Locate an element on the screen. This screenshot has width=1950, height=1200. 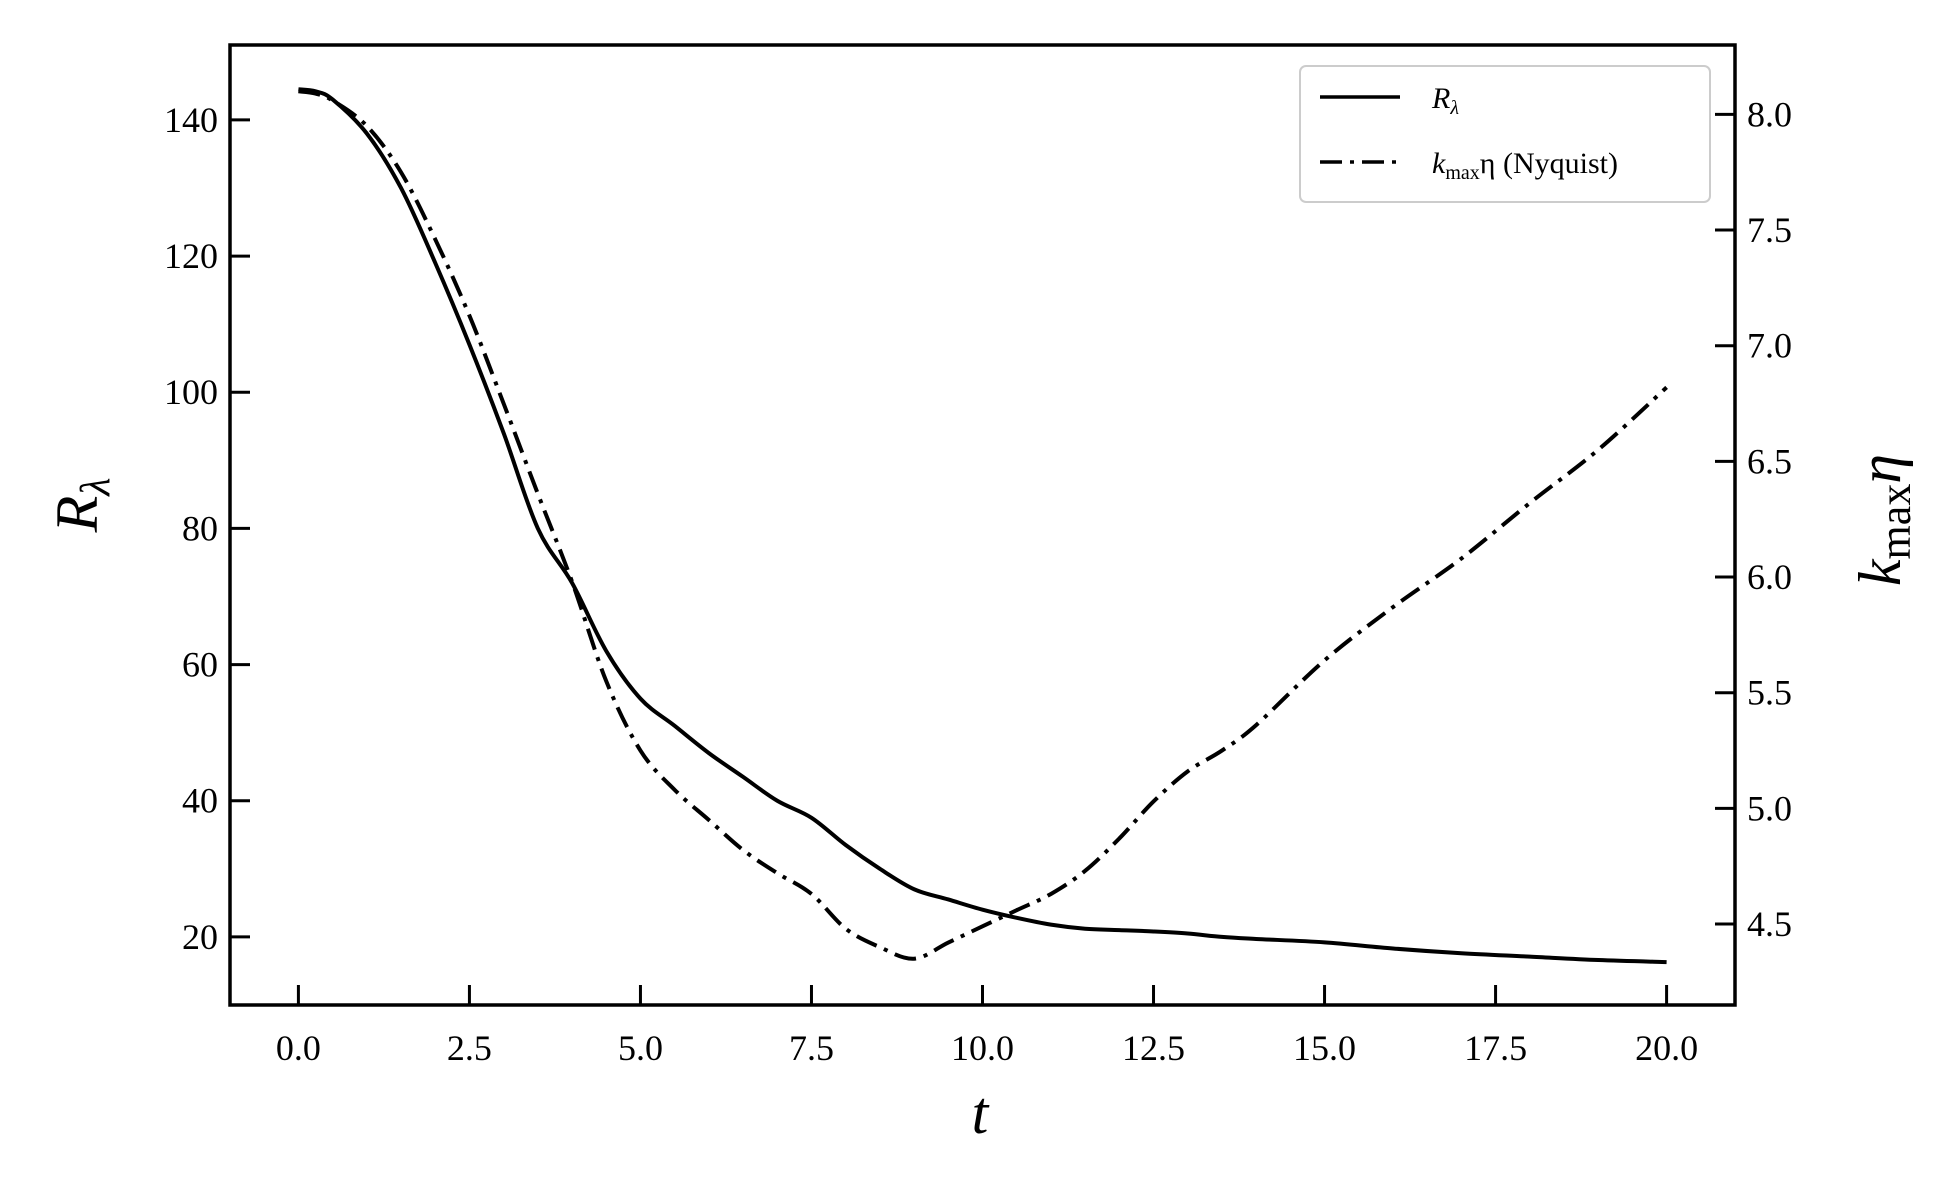
y-axis-right: 4.5 5.0 5.5 6.0 6.5 7.0 7.5 8.0 is located at coordinates (1753, 519).